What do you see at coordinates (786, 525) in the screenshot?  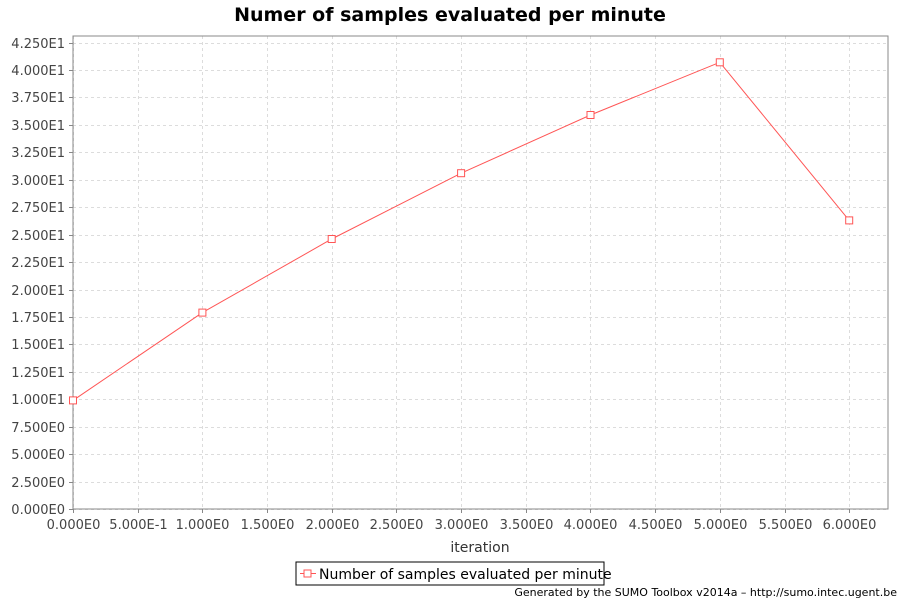 I see `x-tick-label: 5.500E0` at bounding box center [786, 525].